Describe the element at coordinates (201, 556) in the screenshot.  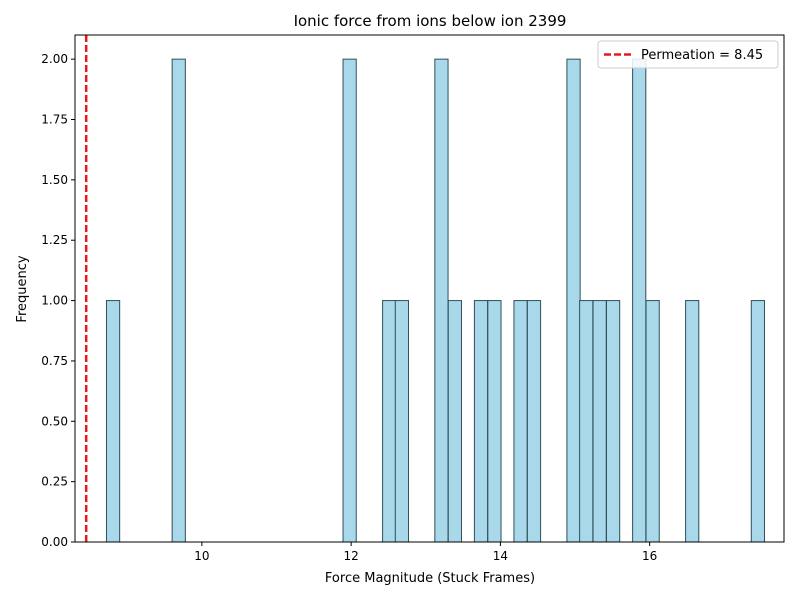
I see `x-tick-label: 10` at that location.